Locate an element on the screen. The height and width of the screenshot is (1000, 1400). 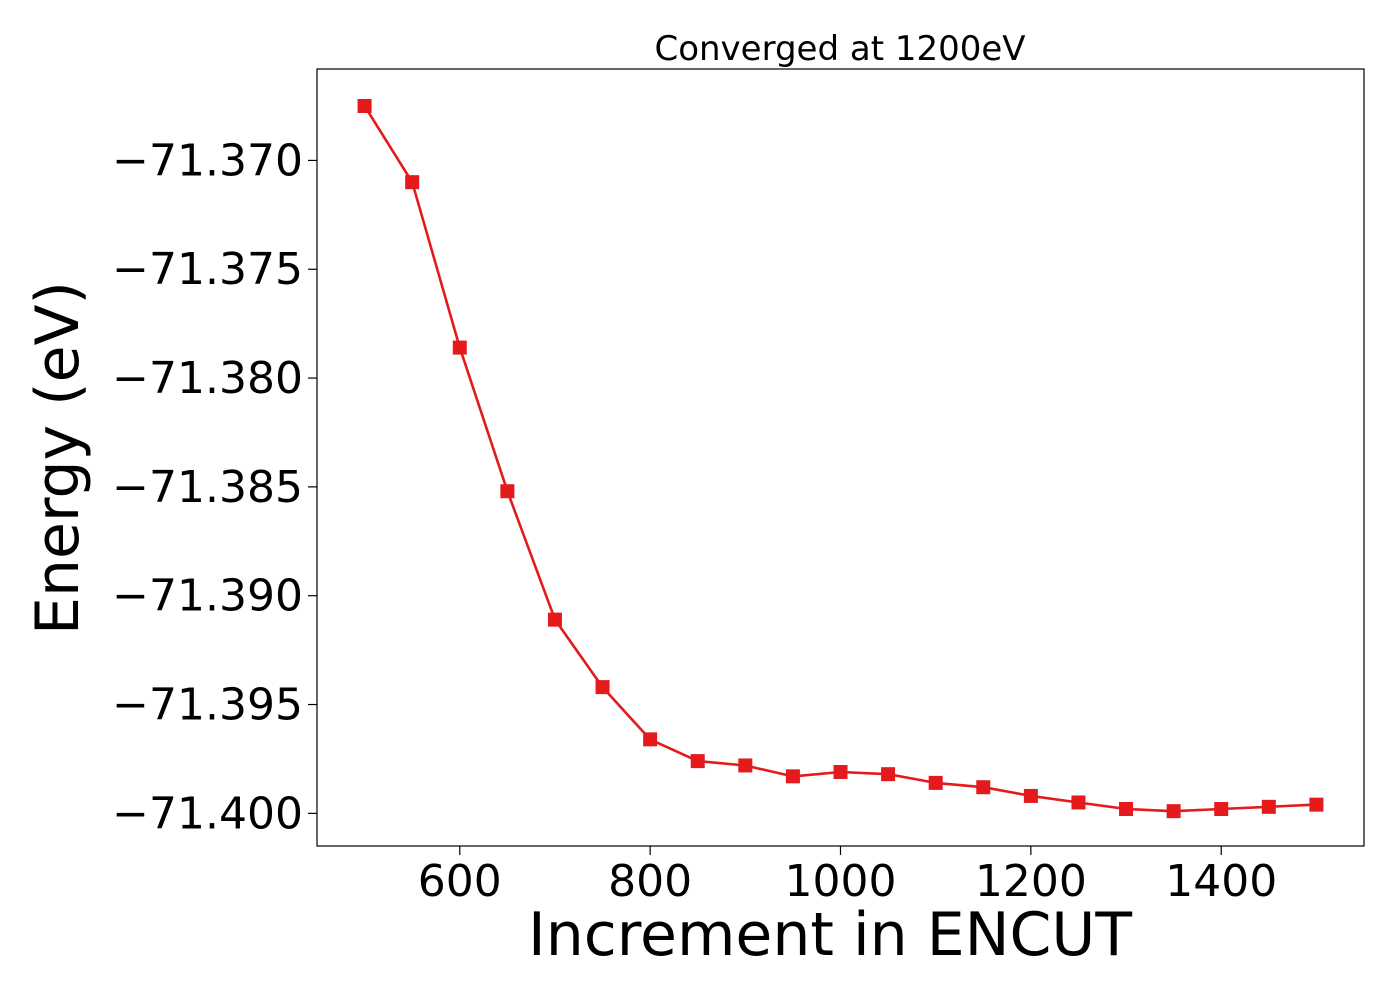
y-axis-label: Energy (eV) is located at coordinates (58, 458).